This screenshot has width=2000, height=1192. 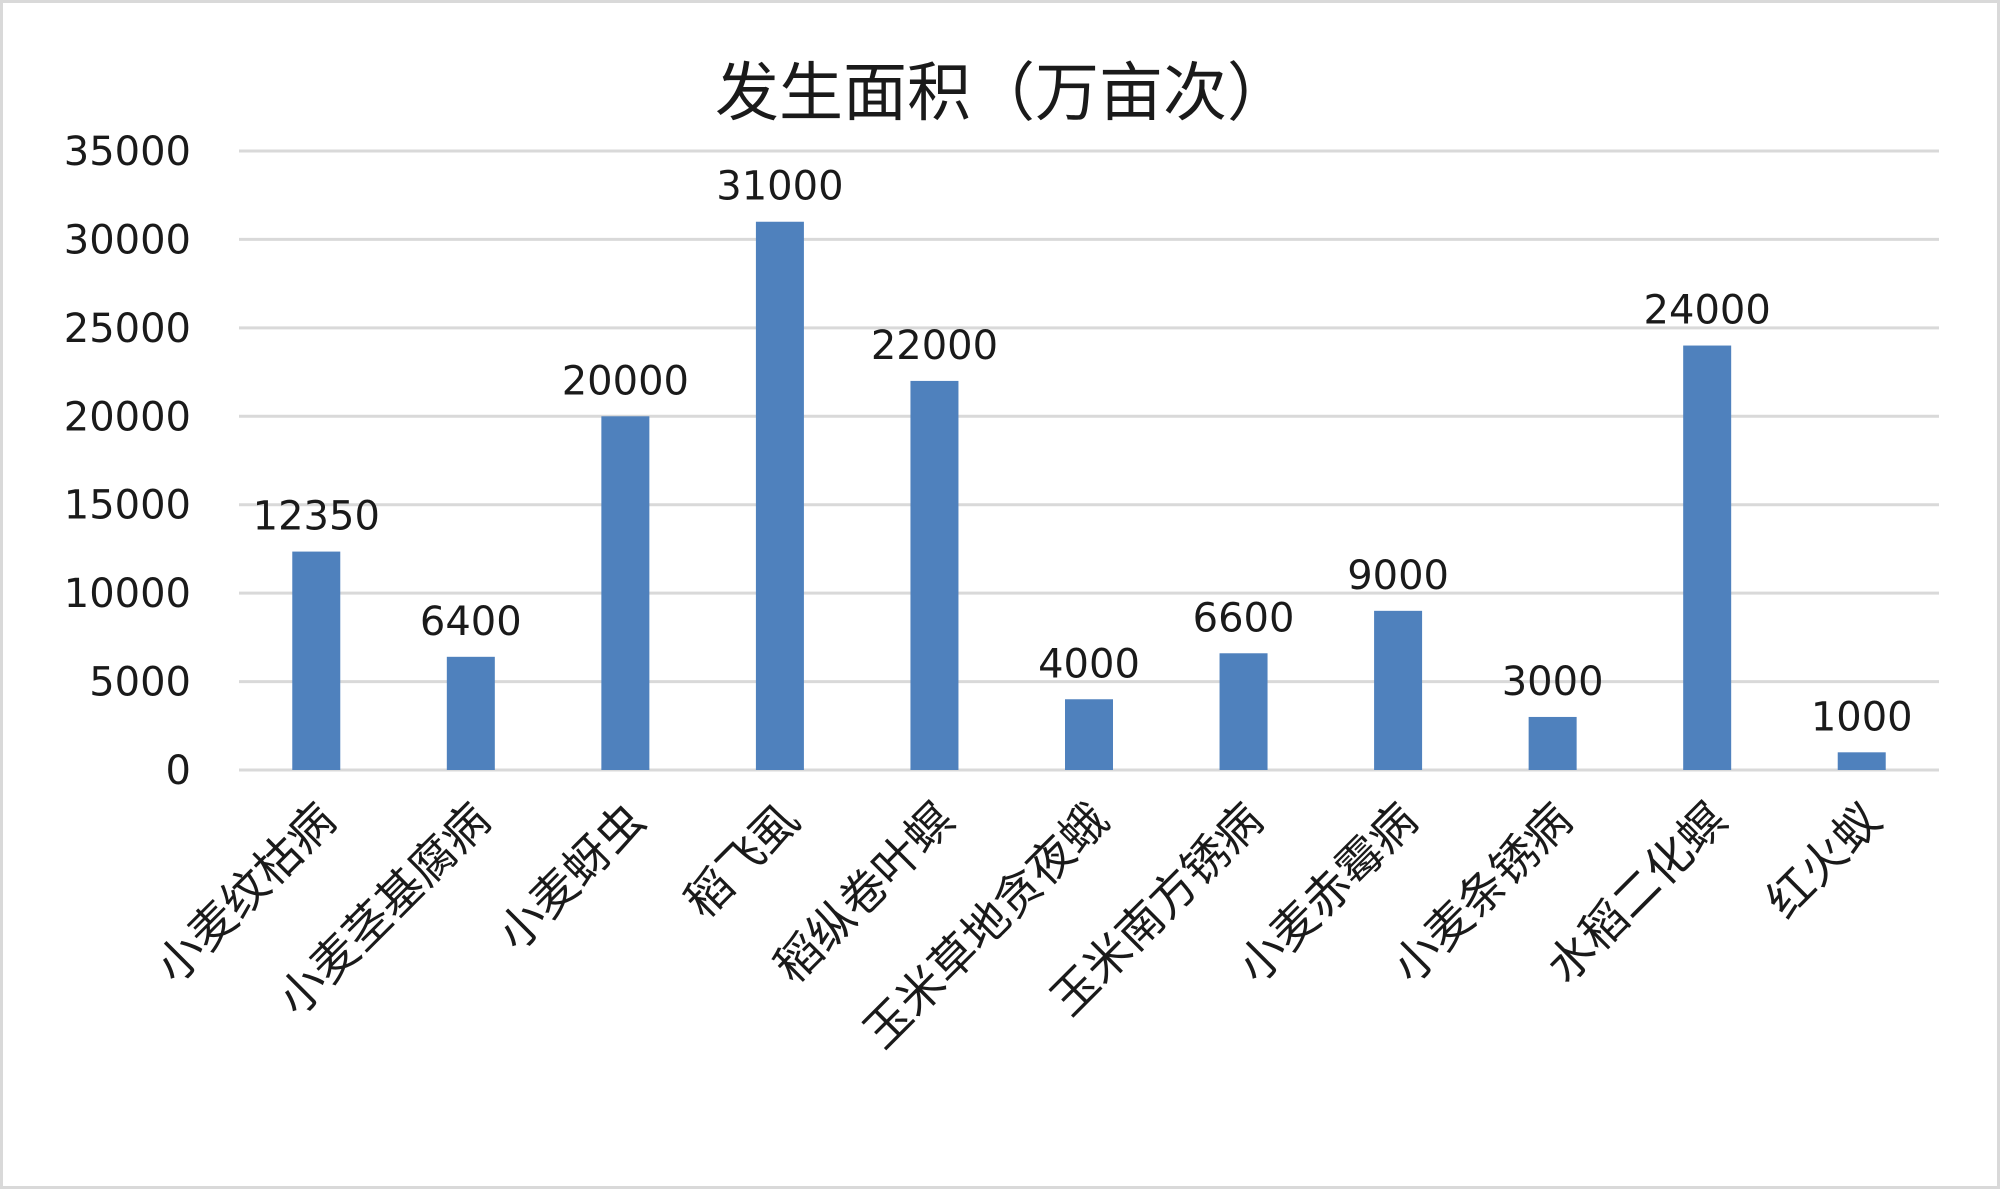 What do you see at coordinates (178, 771) in the screenshot?
I see `y-tick-label: 0` at bounding box center [178, 771].